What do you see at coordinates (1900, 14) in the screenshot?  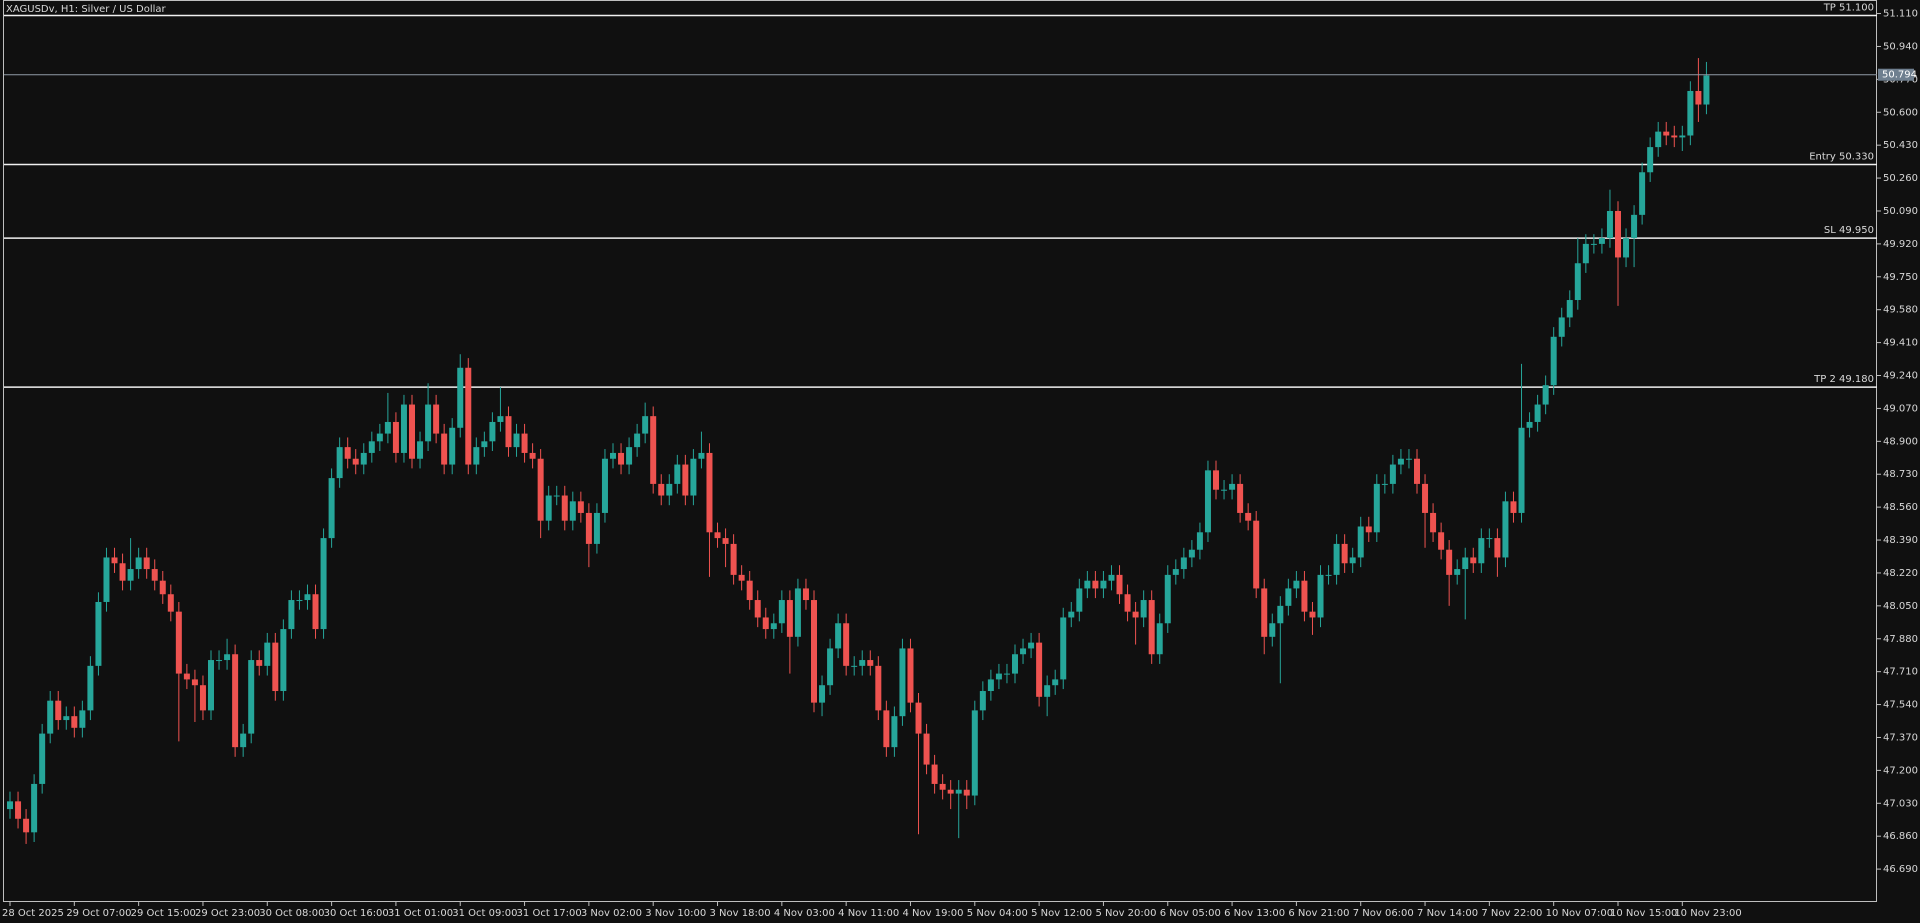 I see `y-tick-label: 51.110` at bounding box center [1900, 14].